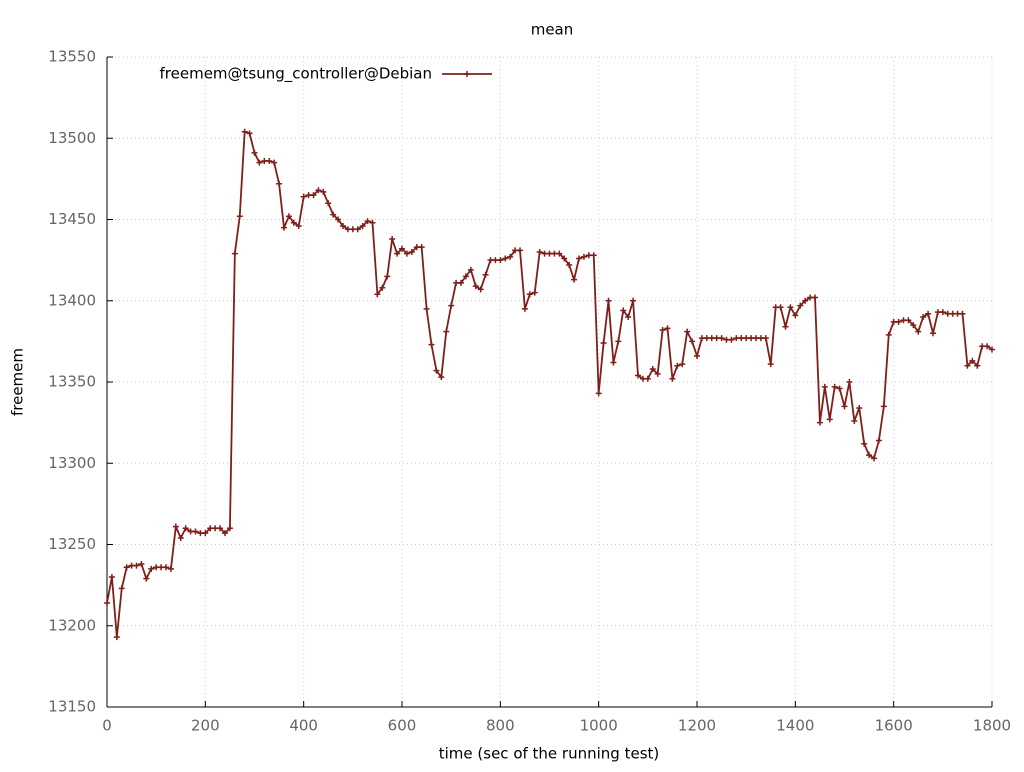 This screenshot has width=1024, height=772. Describe the element at coordinates (549, 754) in the screenshot. I see `x-axis-label: time (sec of the running test)` at that location.